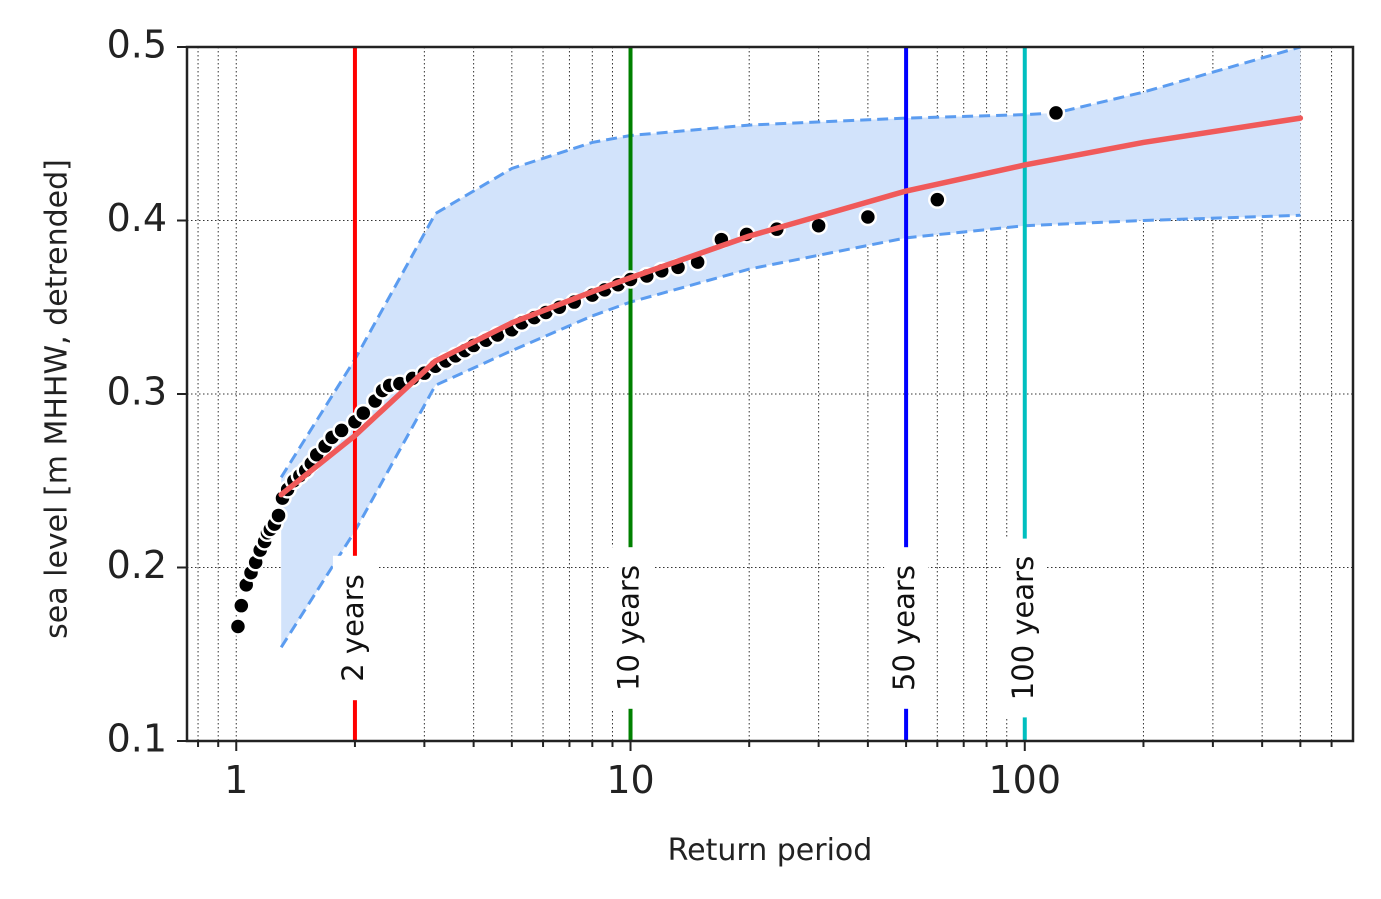 This screenshot has width=1381, height=899. I want to click on y-tick-label: 0.2, so click(137, 565).